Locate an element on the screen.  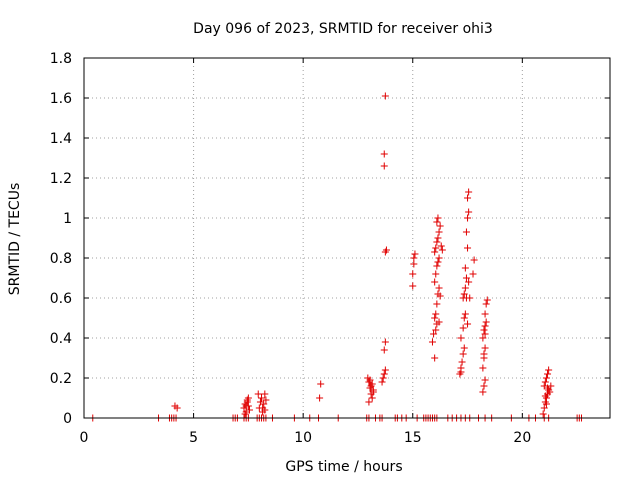
x-tick-label: 0 is located at coordinates (84, 438).